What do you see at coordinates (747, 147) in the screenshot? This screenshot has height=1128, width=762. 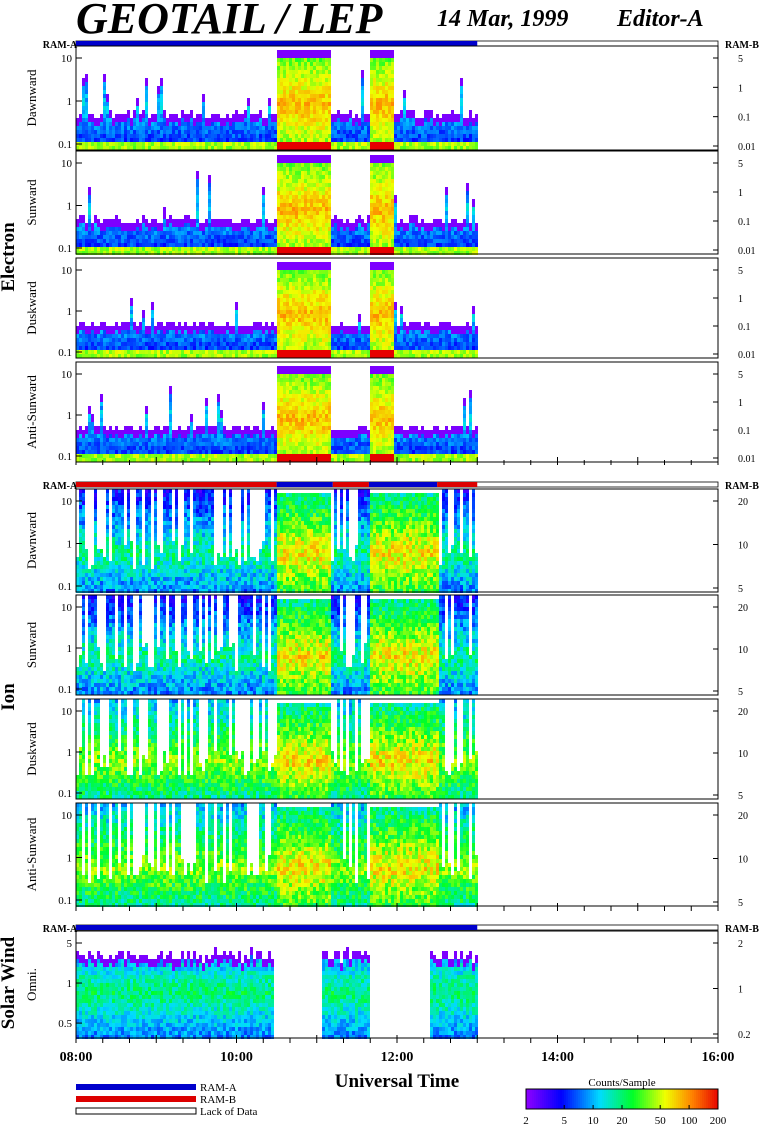 I see `right-tick-label: 0.01` at bounding box center [747, 147].